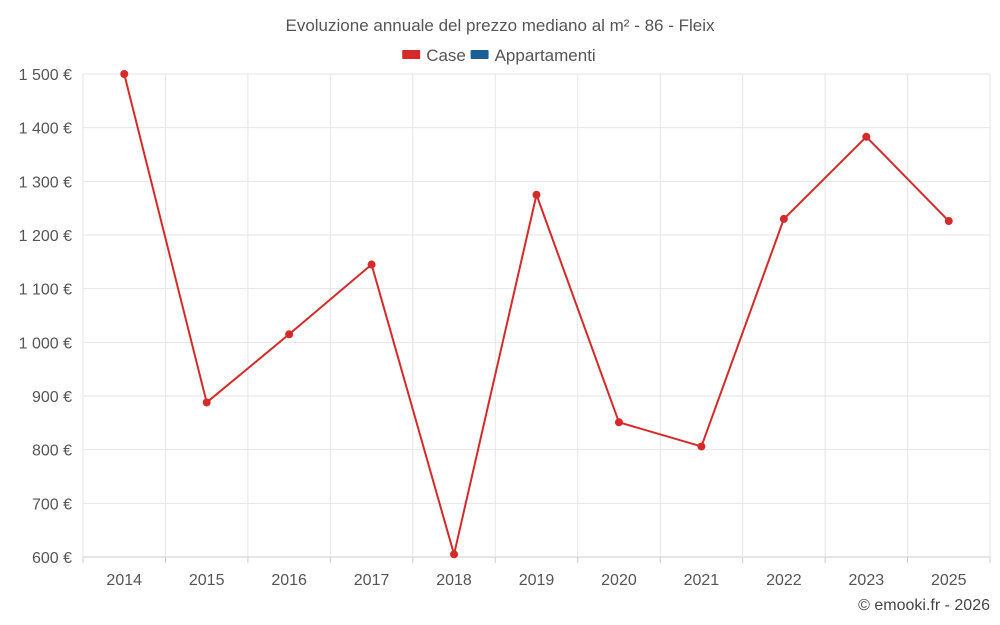 This screenshot has height=625, width=1000. Describe the element at coordinates (784, 580) in the screenshot. I see `x-tick-label: 2022` at that location.